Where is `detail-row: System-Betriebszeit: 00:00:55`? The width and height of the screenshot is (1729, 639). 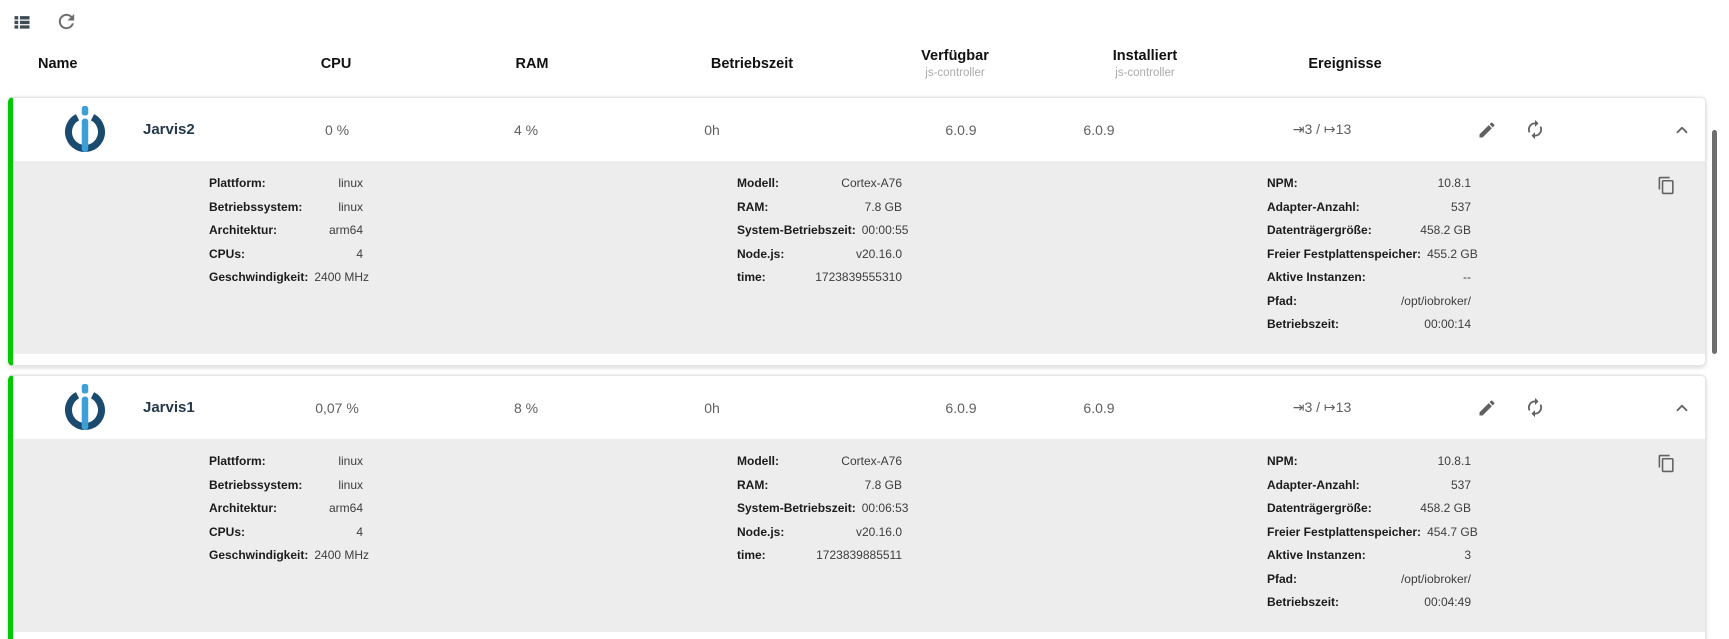
detail-row: System-Betriebszeit: 00:00:55 is located at coordinates (823, 230).